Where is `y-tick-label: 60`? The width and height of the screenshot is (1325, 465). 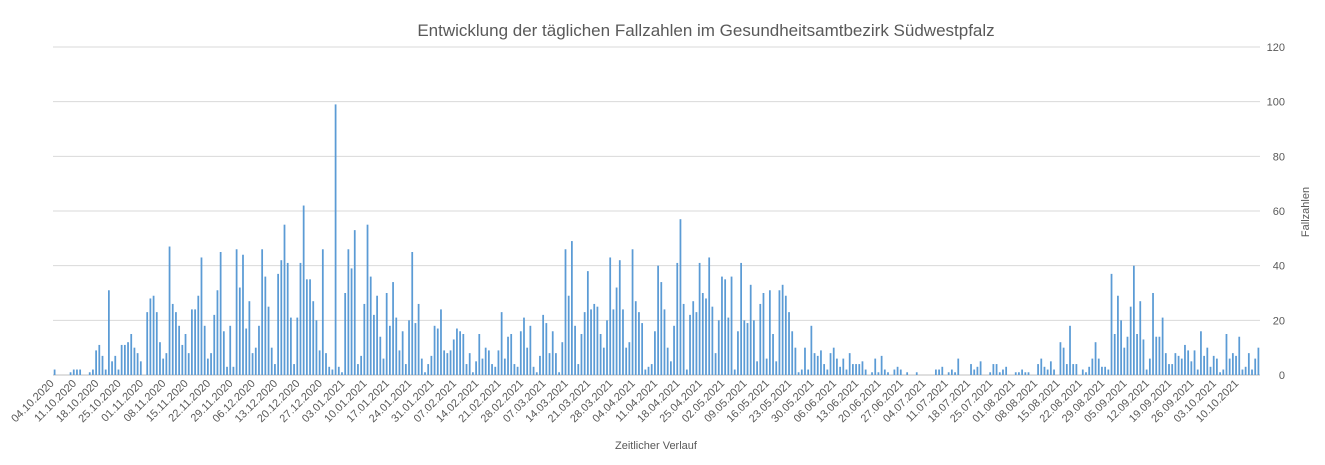
y-tick-label: 60 is located at coordinates (1279, 212).